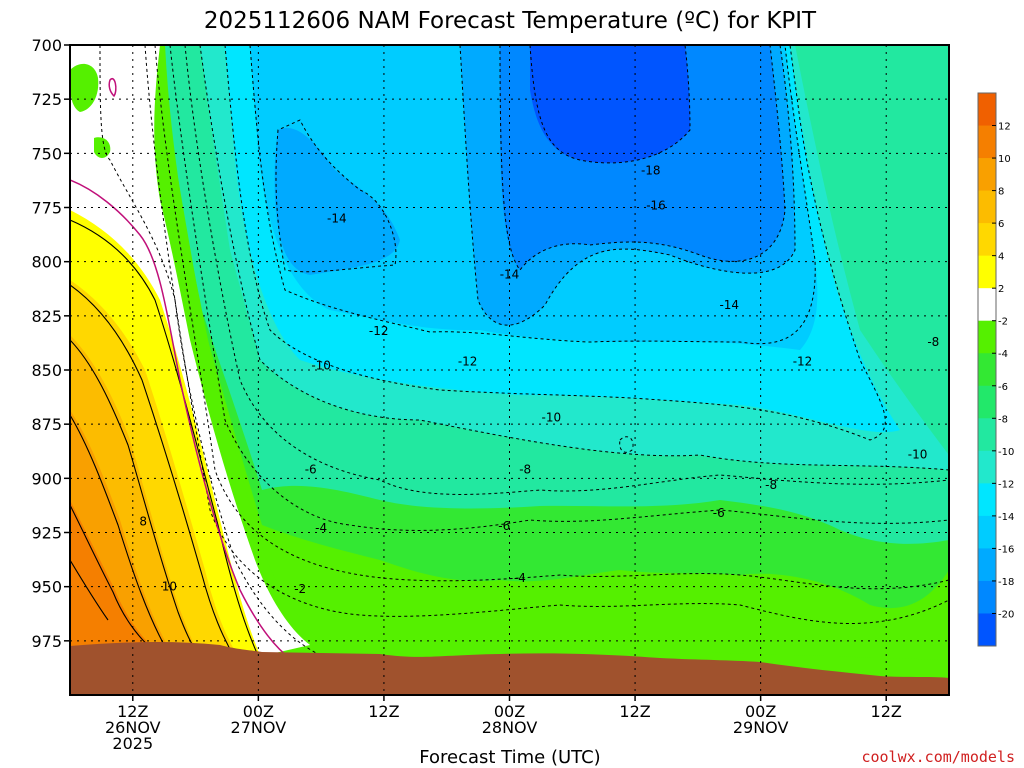 Image resolution: width=1024 pixels, height=768 pixels. I want to click on y-tick-label: 750, so click(46, 153).